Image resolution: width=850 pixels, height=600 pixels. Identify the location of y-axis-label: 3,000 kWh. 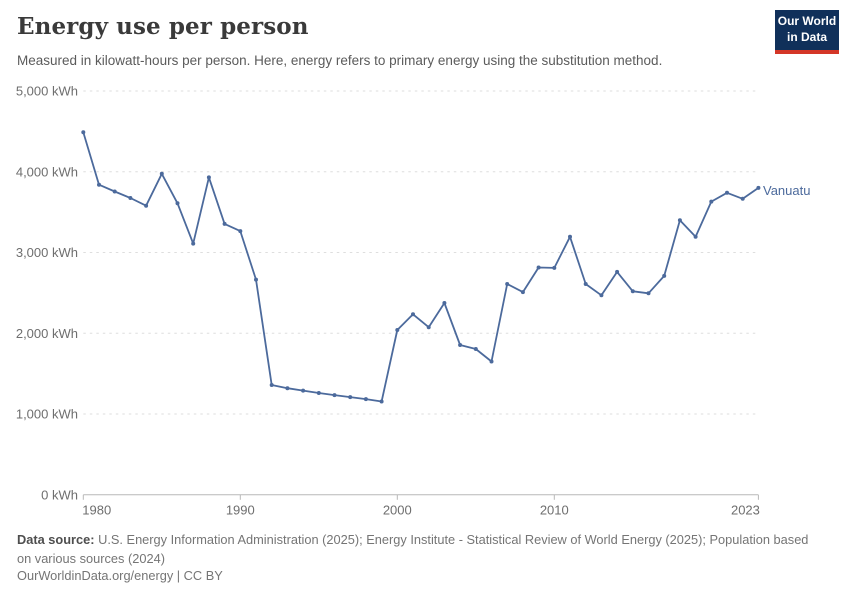
(47, 252).